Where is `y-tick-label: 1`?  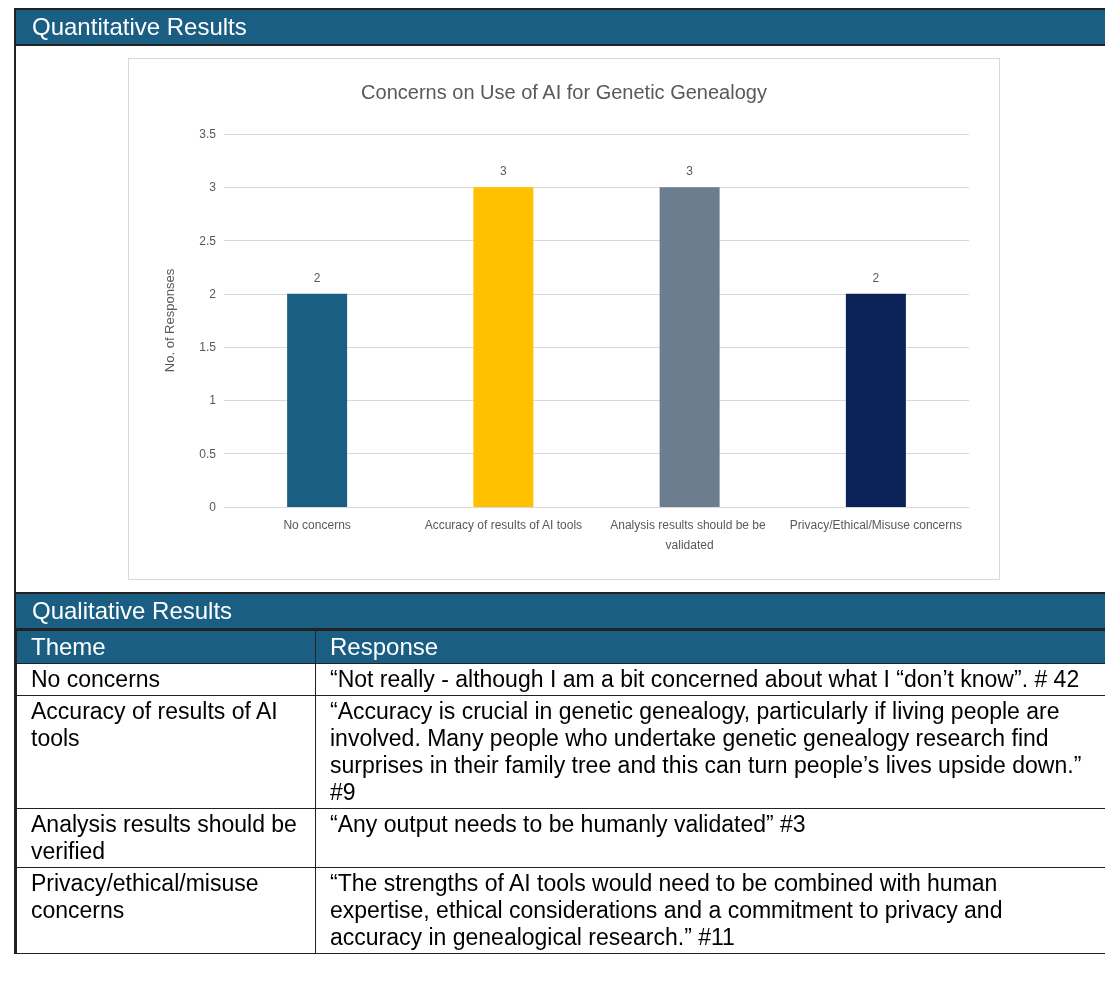 y-tick-label: 1 is located at coordinates (213, 400).